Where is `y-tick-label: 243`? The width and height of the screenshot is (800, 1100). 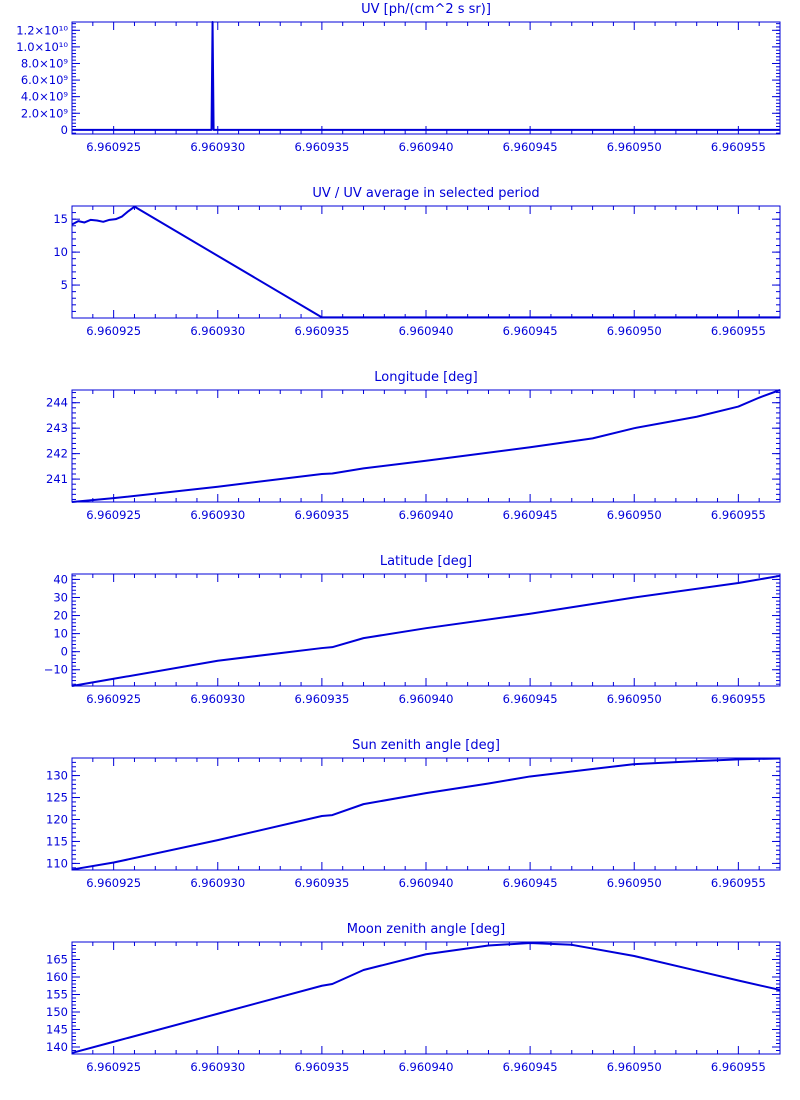
y-tick-label: 243 is located at coordinates (57, 428).